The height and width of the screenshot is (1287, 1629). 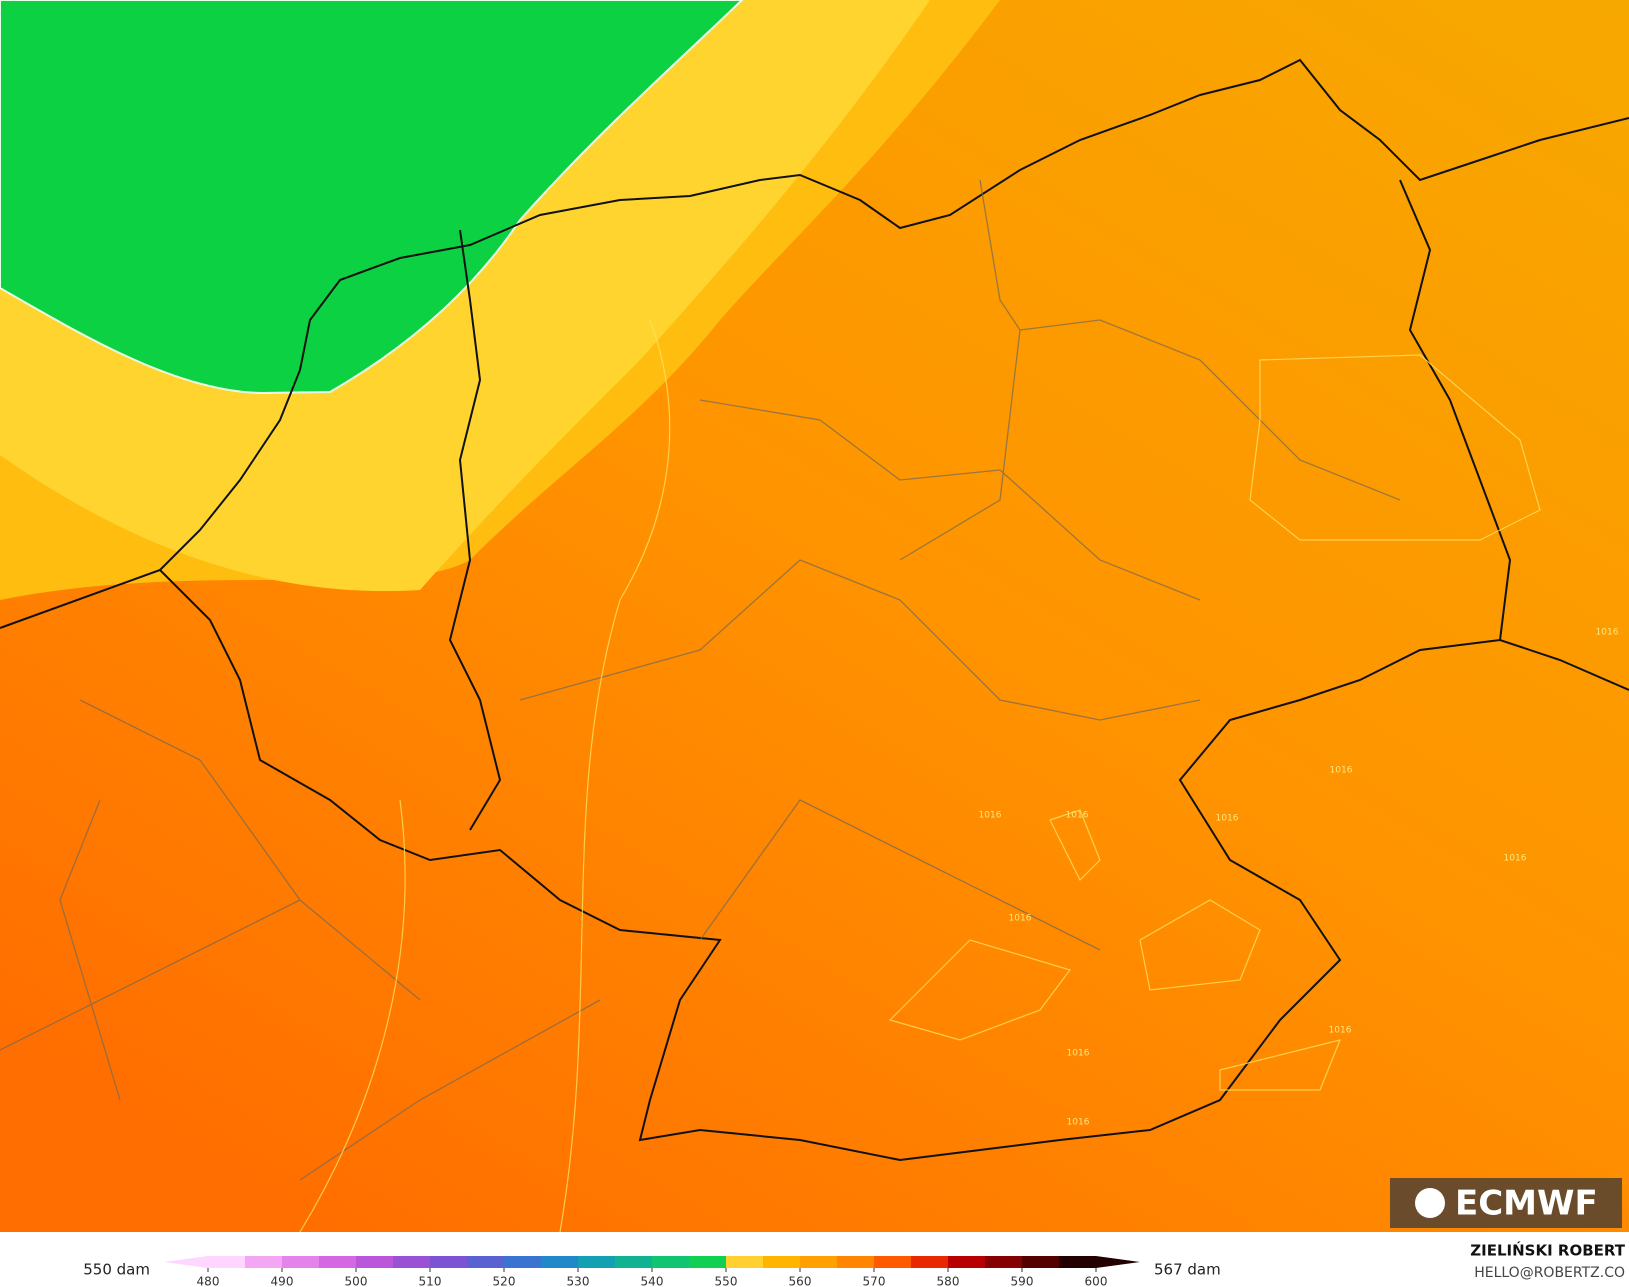 I want to click on colorbar-tick-label: 510, so click(x=430, y=1281).